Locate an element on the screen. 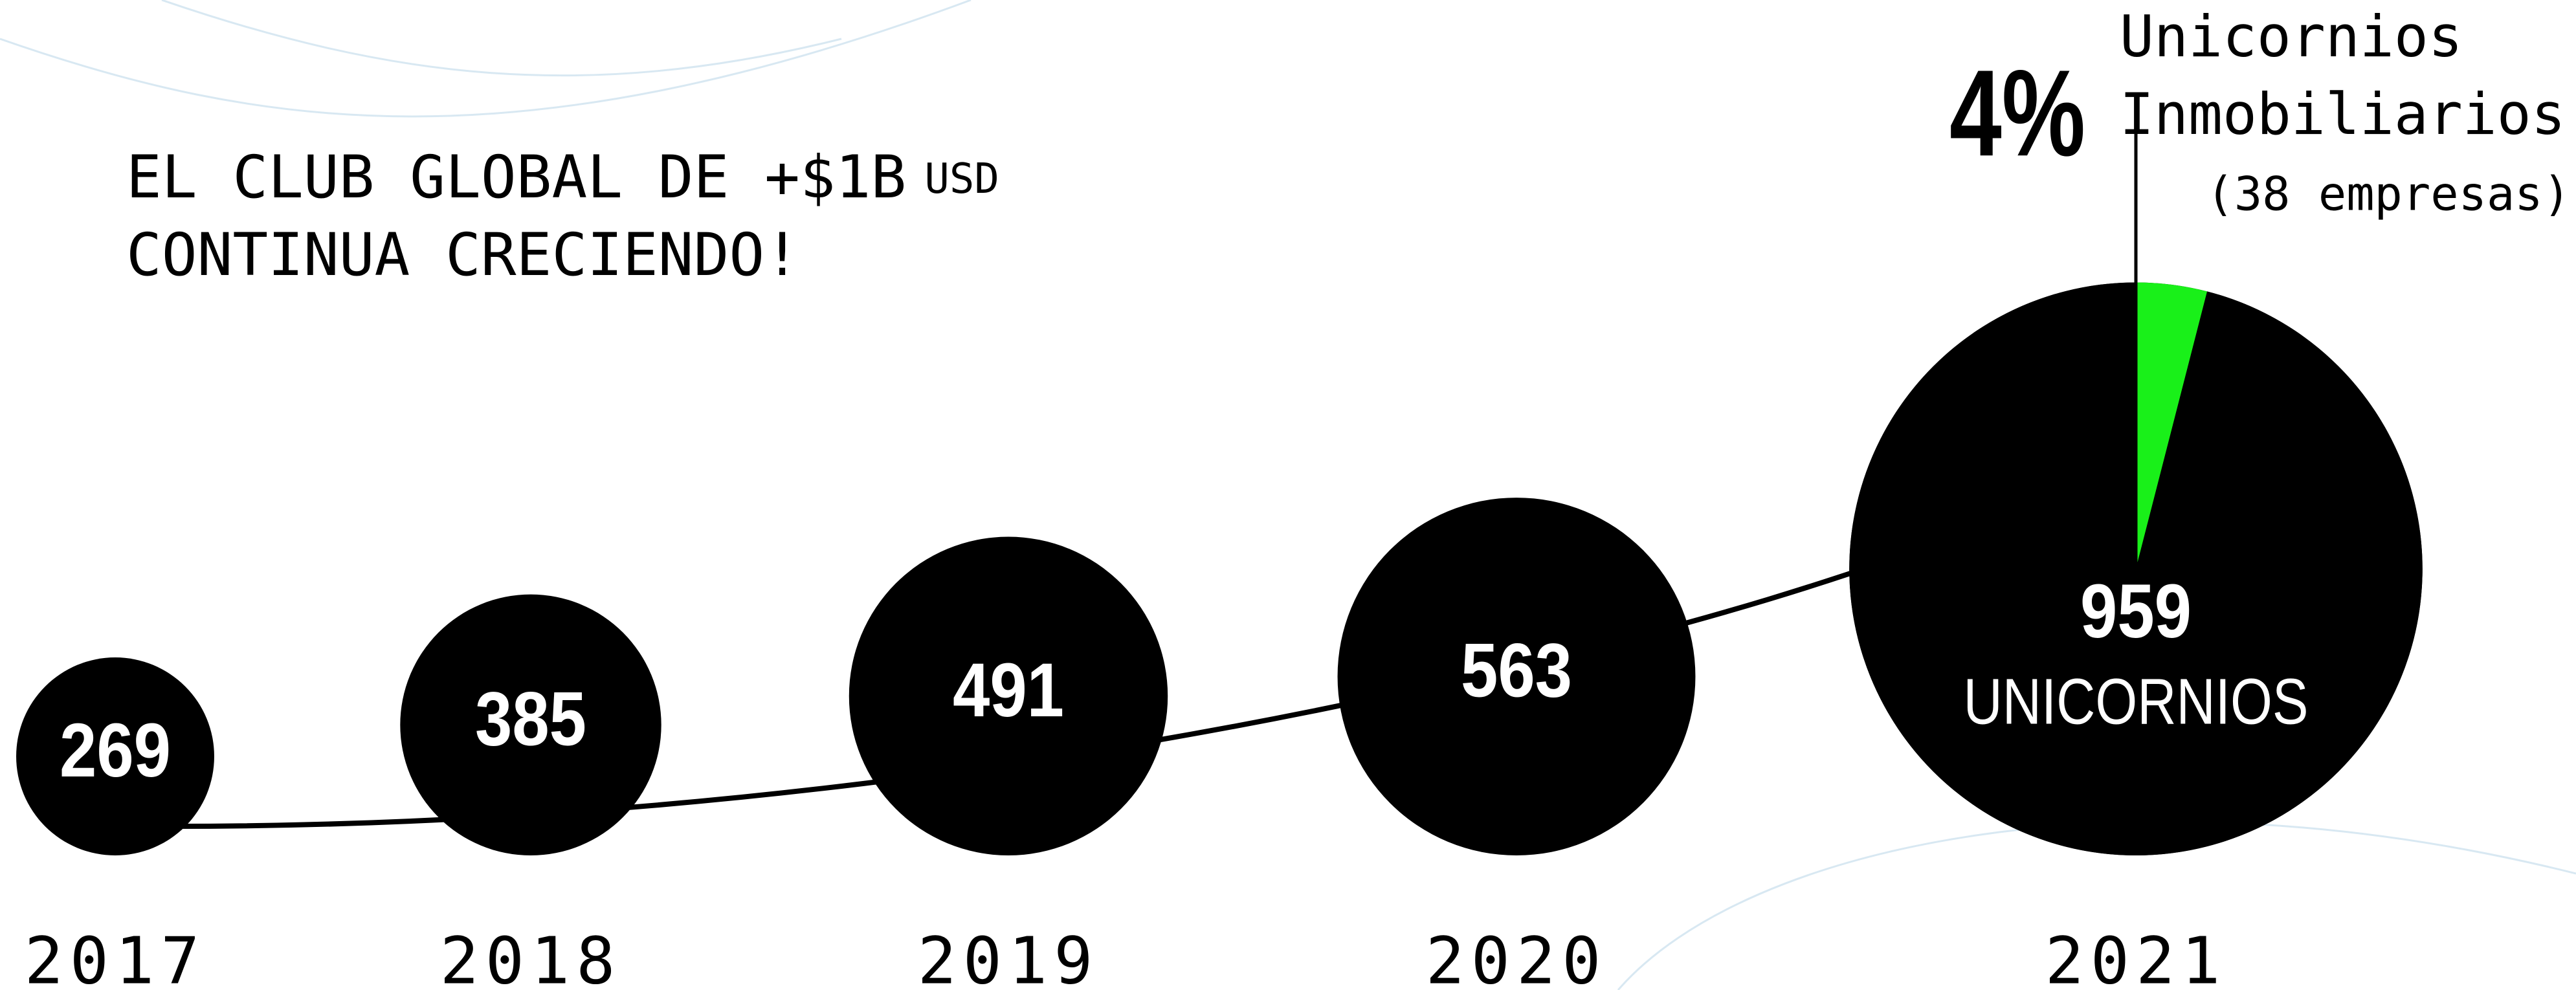 The image size is (2576, 990). title-line: CONTINUA CRECIENDO! is located at coordinates (463, 255).